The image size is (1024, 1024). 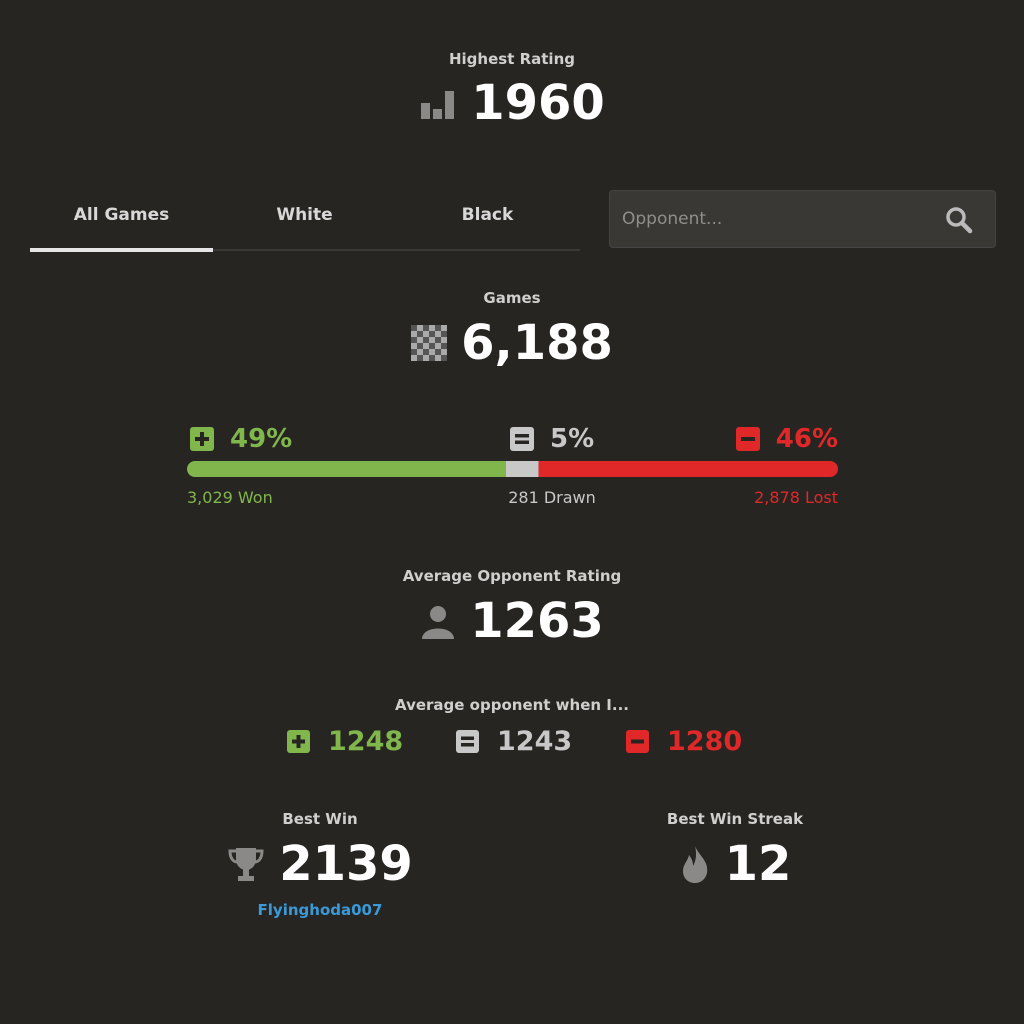 I want to click on best-streak-value: 12, so click(x=758, y=864).